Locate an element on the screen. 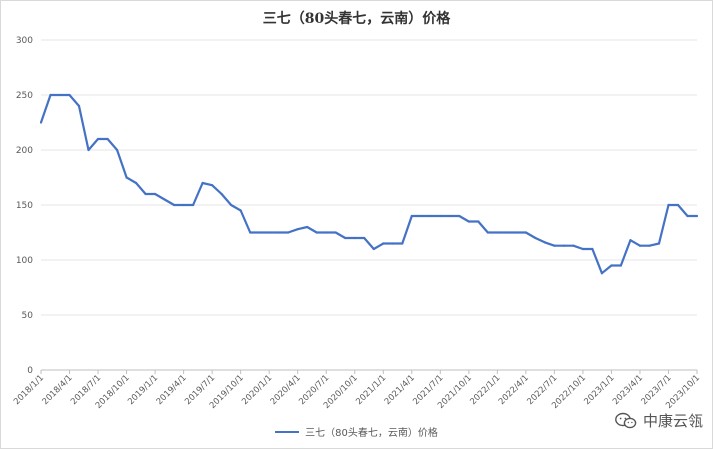 This screenshot has height=449, width=713. y-tick-label: 250 is located at coordinates (24, 96).